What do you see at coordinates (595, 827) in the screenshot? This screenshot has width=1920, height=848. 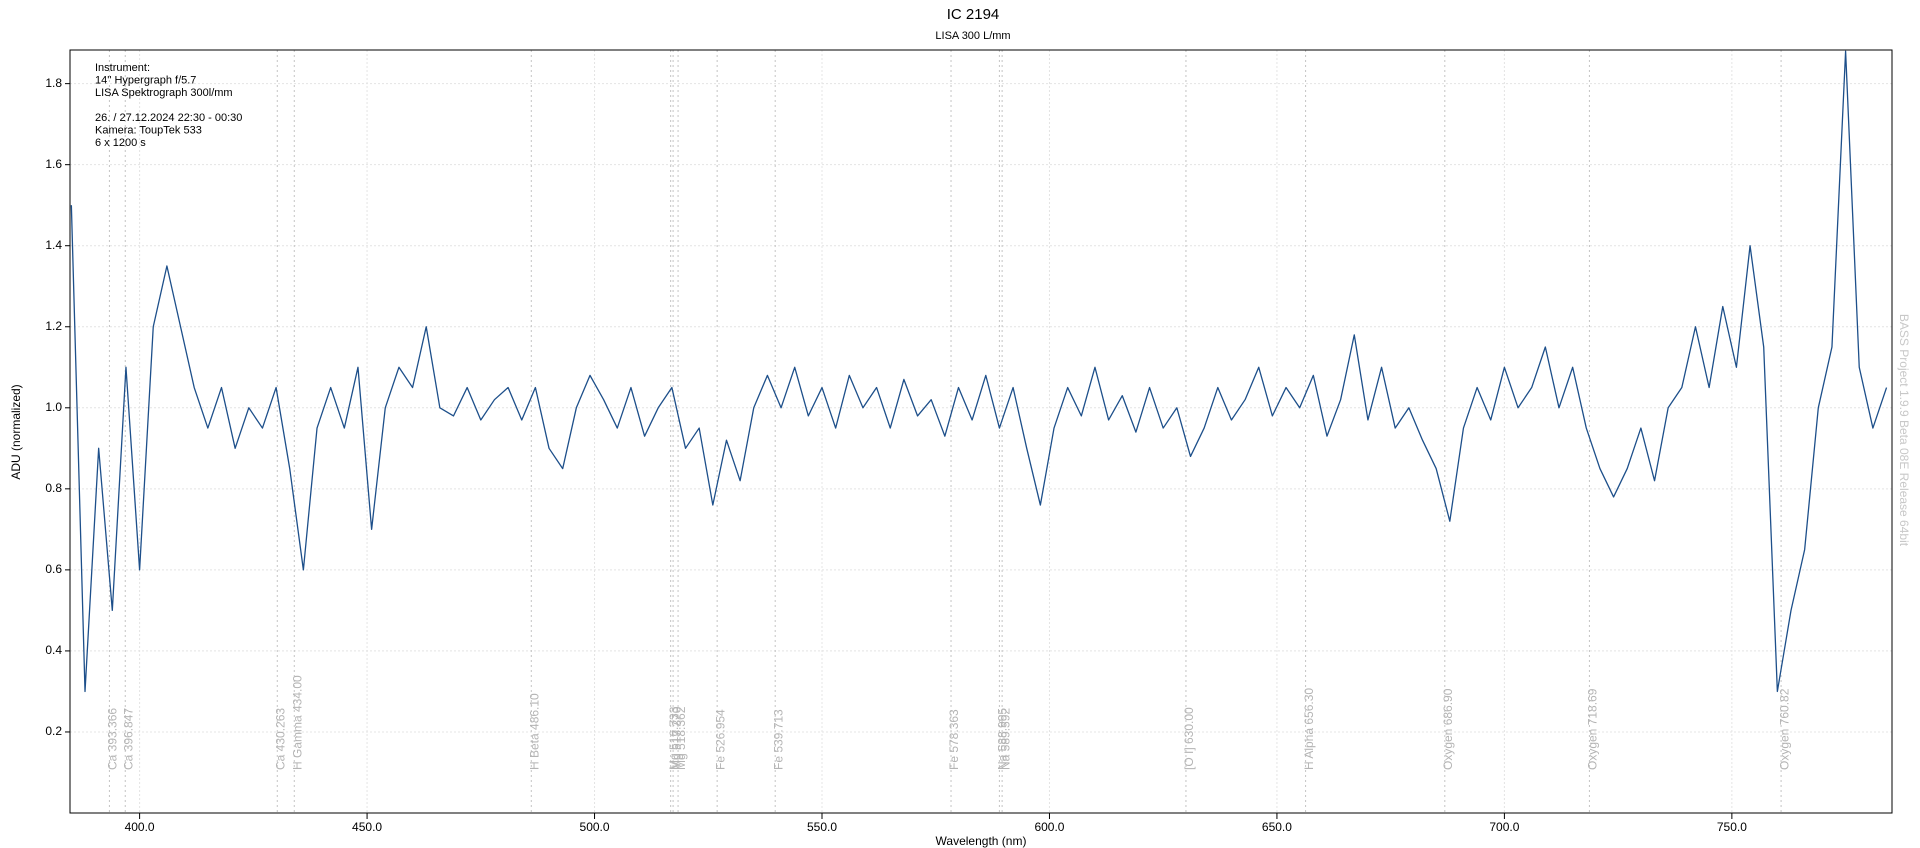 I see `x-tick-label: 500.0` at bounding box center [595, 827].